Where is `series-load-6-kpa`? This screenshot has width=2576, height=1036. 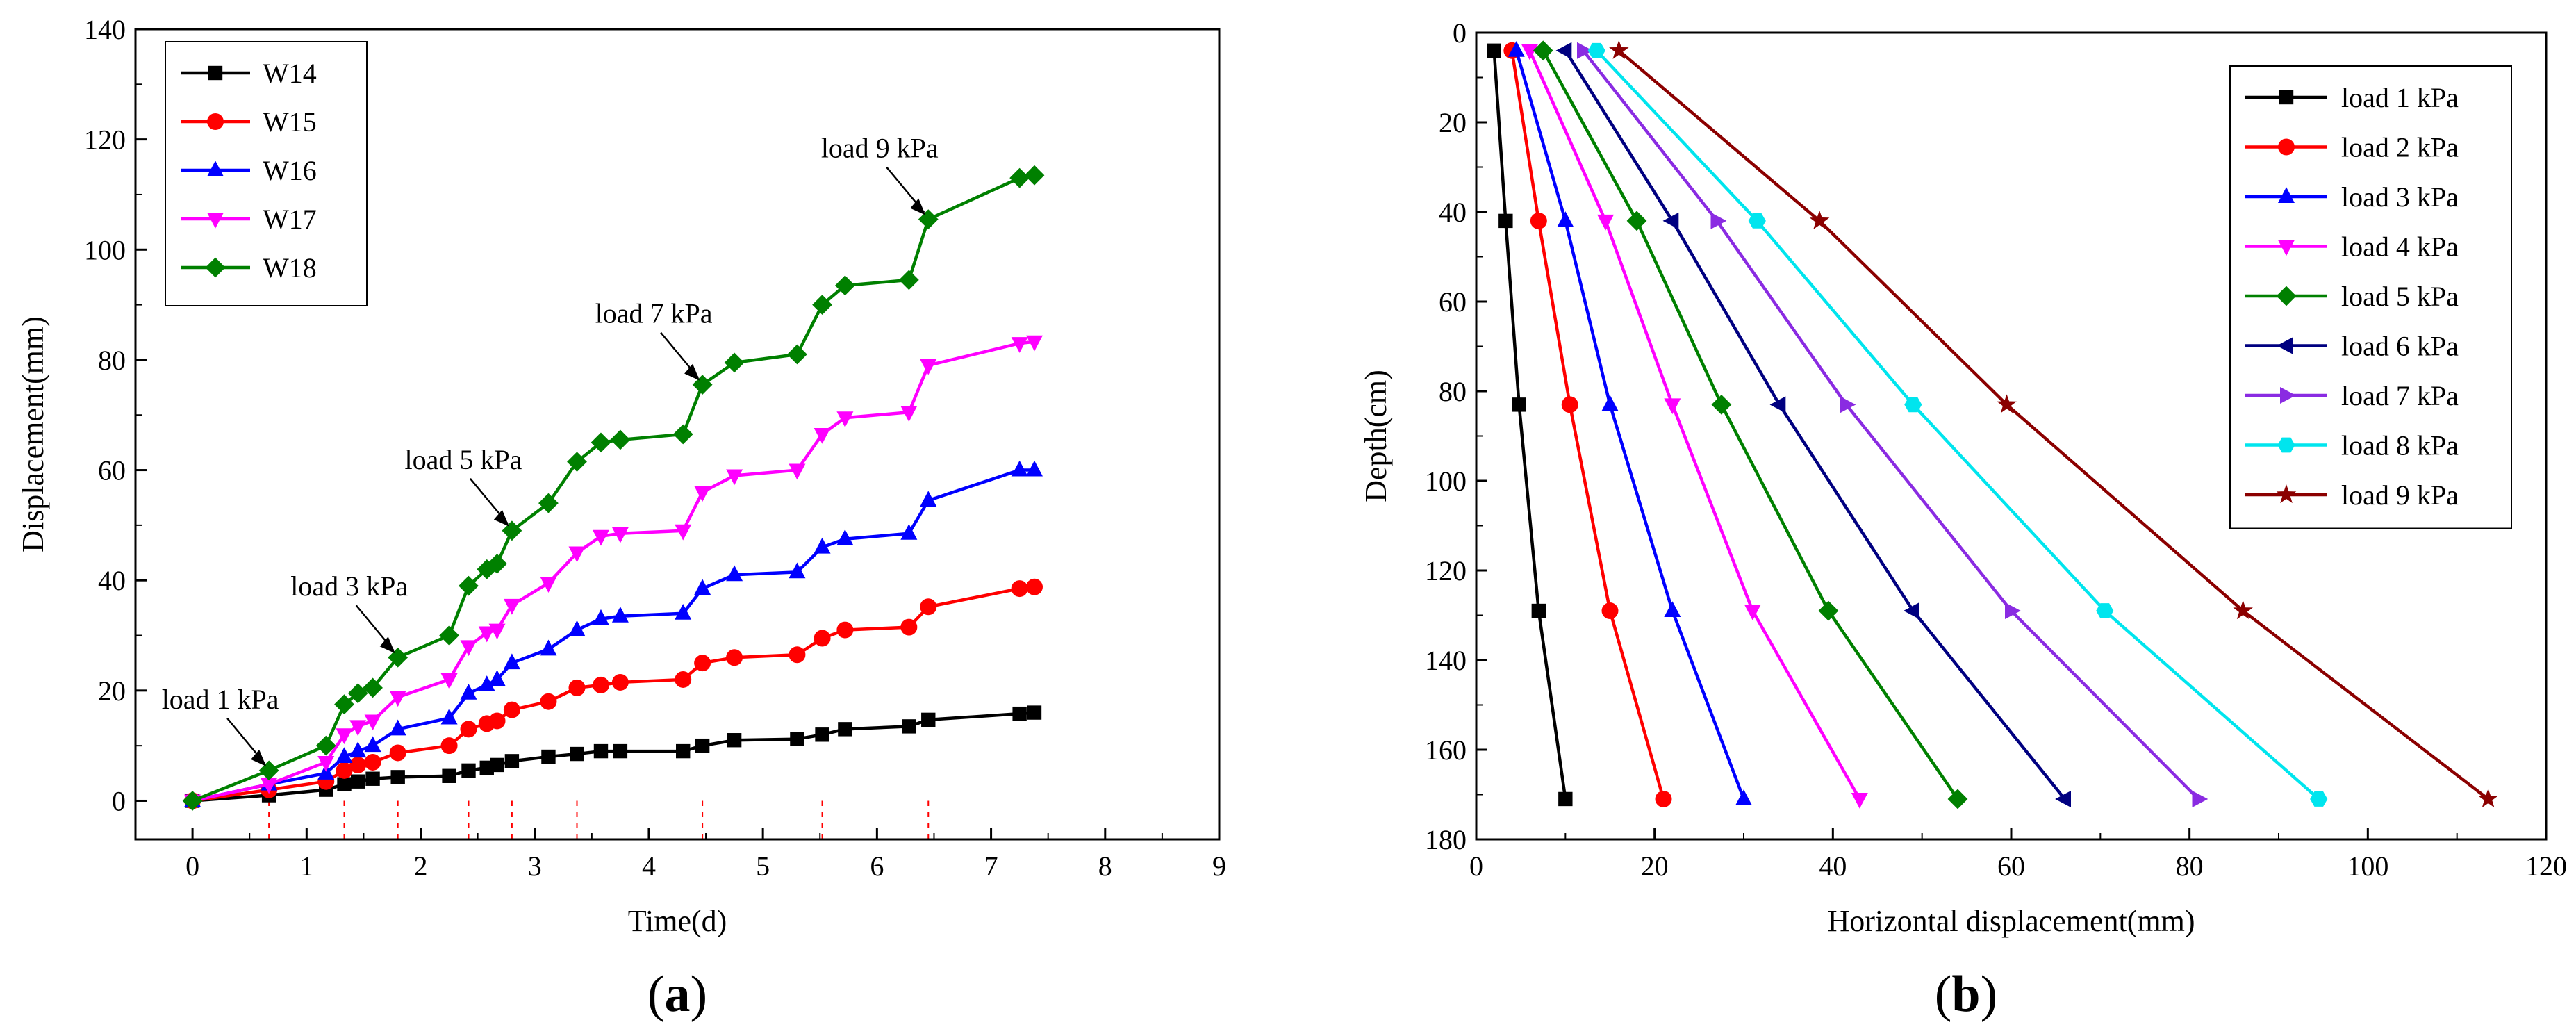
series-load-6-kpa is located at coordinates (1813, 425).